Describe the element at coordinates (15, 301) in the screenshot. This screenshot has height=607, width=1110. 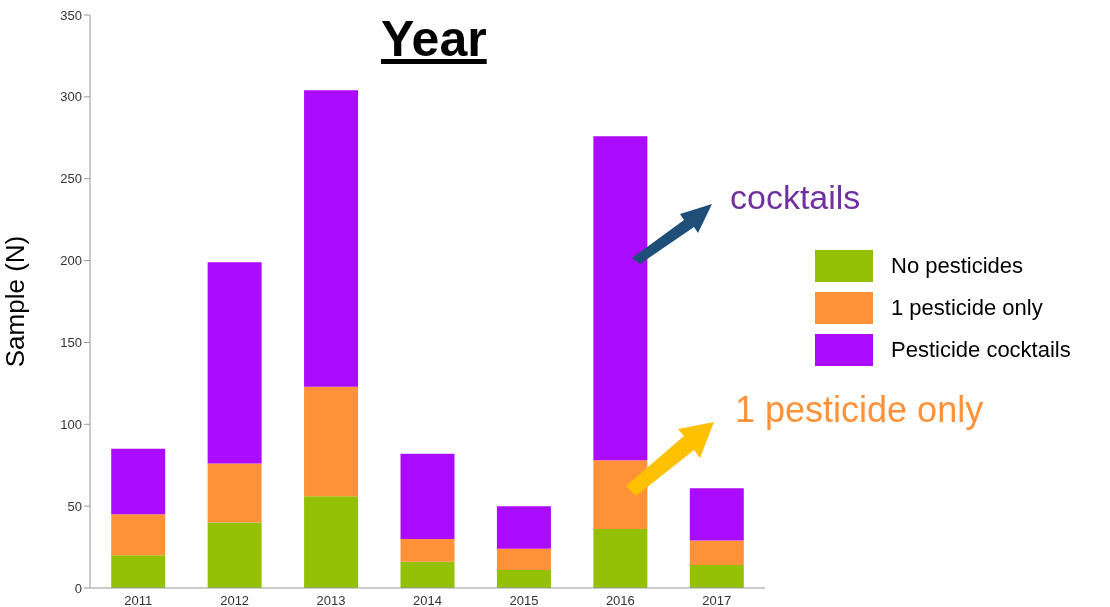
I see `y-axis-title: Sample (N)` at that location.